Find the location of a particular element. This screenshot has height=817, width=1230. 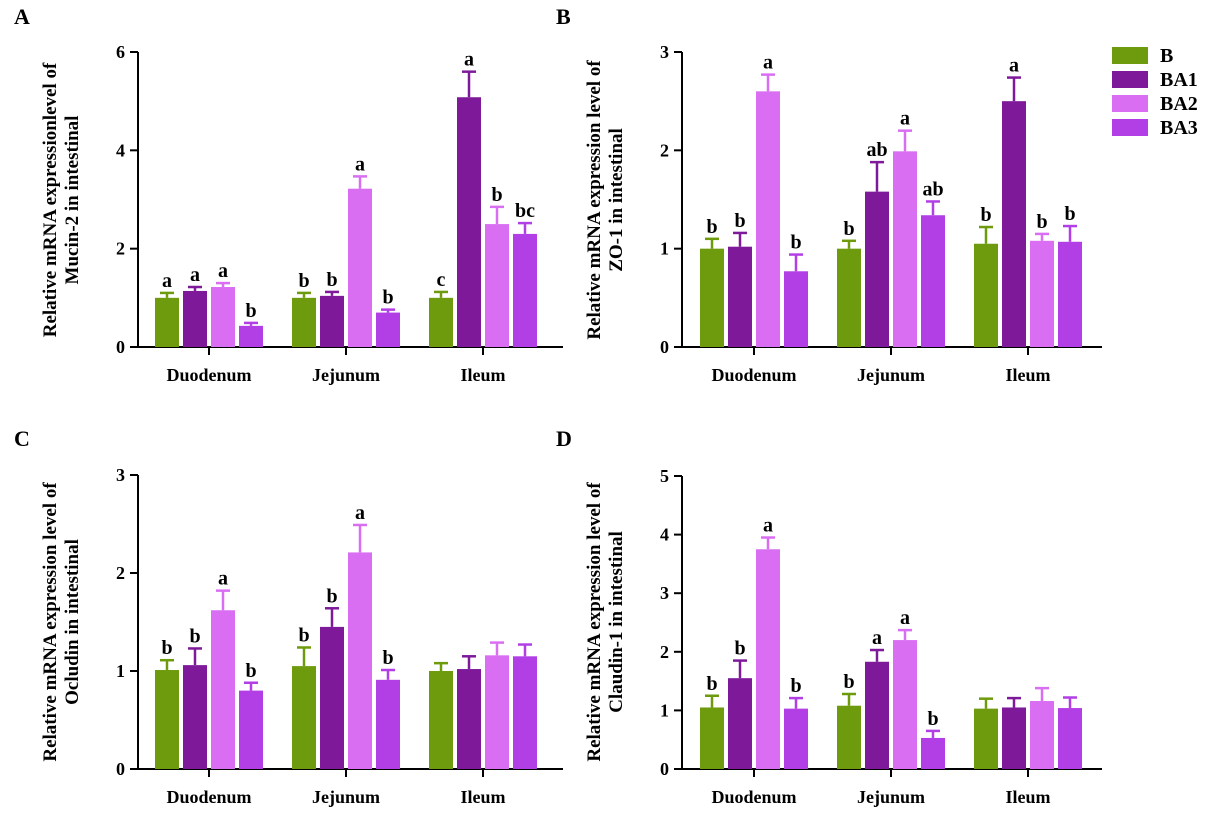

y-axis-label-line: Relative mRNA expressionlevel of is located at coordinates (50, 199).